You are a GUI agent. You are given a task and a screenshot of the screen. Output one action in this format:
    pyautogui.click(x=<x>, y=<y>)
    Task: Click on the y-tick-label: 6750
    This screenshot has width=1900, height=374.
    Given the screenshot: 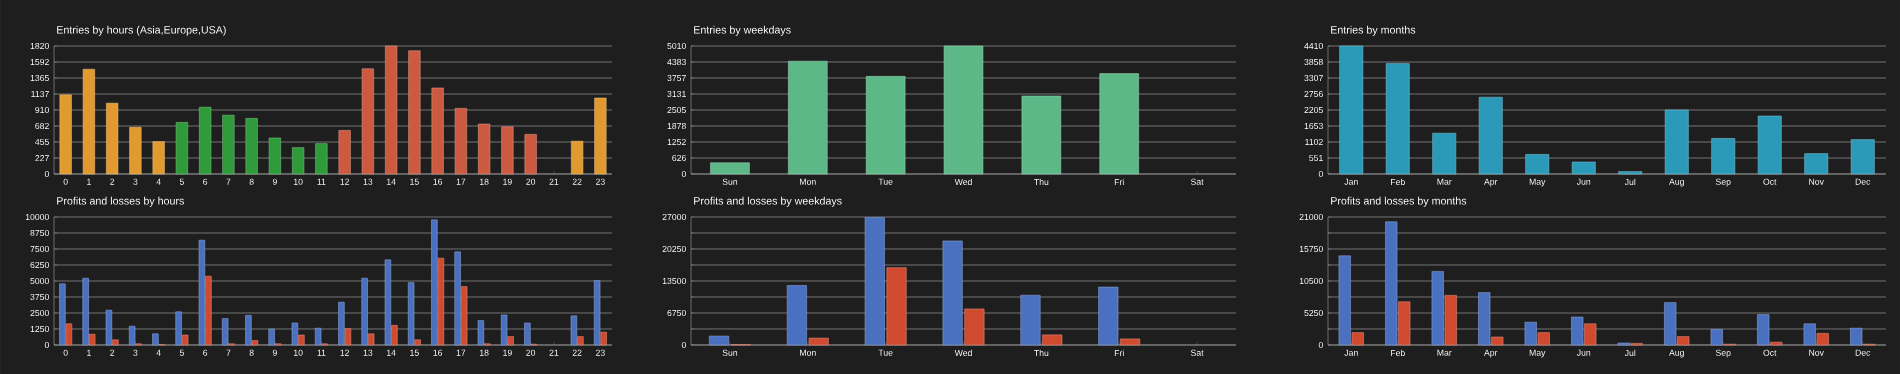 What is the action you would take?
    pyautogui.click(x=676, y=313)
    